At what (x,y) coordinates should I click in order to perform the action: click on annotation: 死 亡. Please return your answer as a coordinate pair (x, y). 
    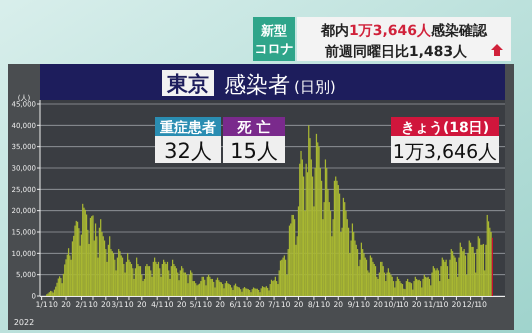
    Looking at the image, I should click on (253, 127).